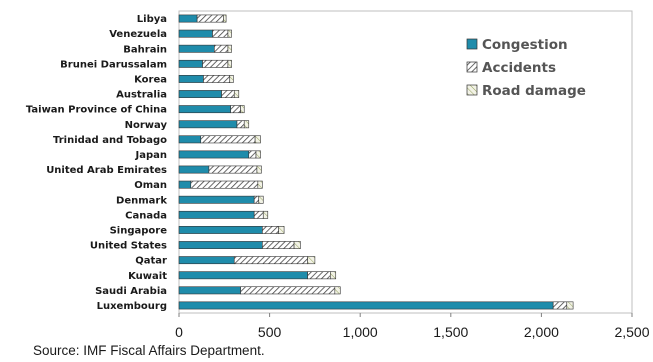 Image resolution: width=653 pixels, height=362 pixels. Describe the element at coordinates (146, 125) in the screenshot. I see `category-label: Norway` at that location.